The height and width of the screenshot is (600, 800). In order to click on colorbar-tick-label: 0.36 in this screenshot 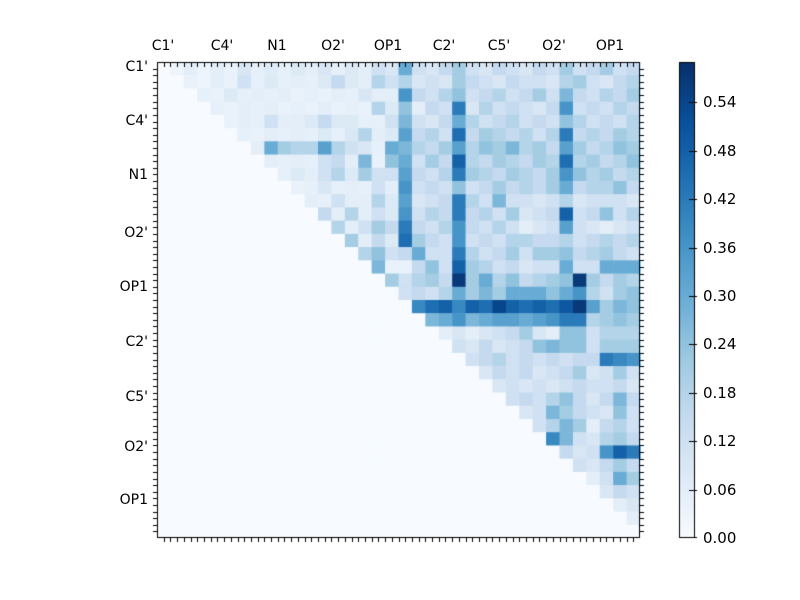, I will do `click(720, 247)`.